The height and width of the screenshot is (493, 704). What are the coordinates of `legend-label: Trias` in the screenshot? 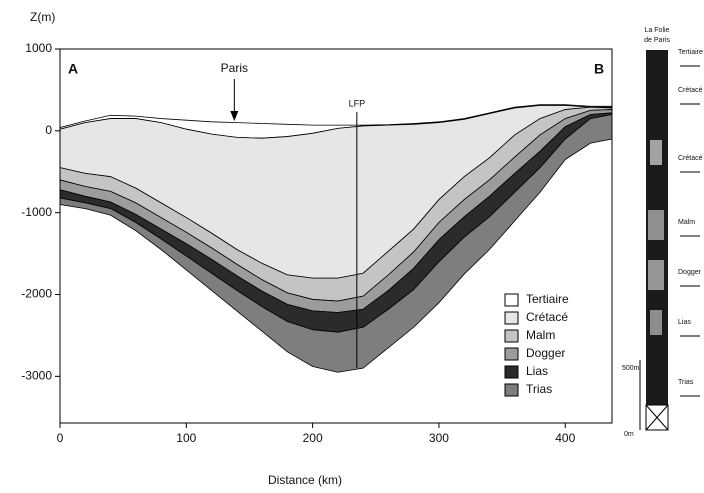 It's located at (539, 389).